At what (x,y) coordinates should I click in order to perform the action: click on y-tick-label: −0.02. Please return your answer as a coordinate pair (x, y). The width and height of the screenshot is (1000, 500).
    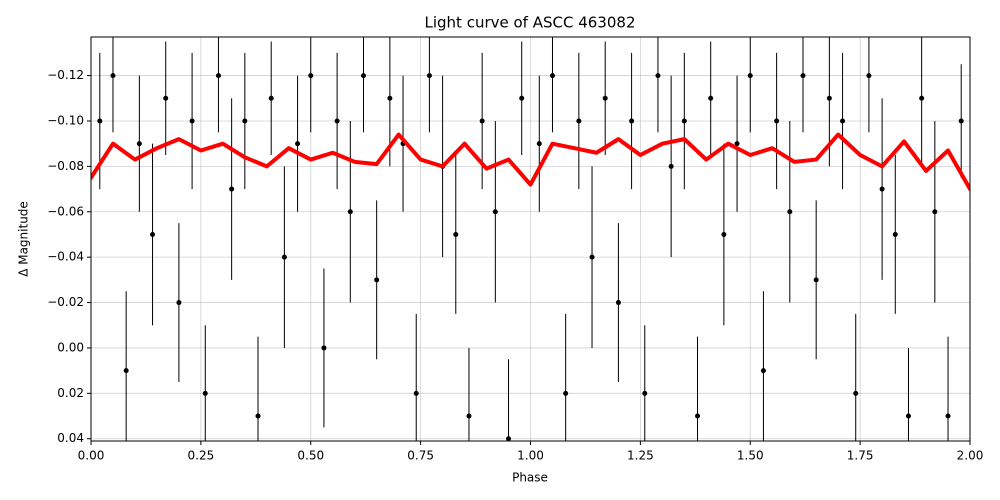
    Looking at the image, I should click on (65, 302).